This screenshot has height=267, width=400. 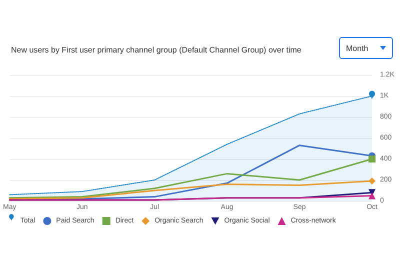 What do you see at coordinates (156, 50) in the screenshot?
I see `chart-title: New users by First user primary channel group (Default Channel Group) over time` at bounding box center [156, 50].